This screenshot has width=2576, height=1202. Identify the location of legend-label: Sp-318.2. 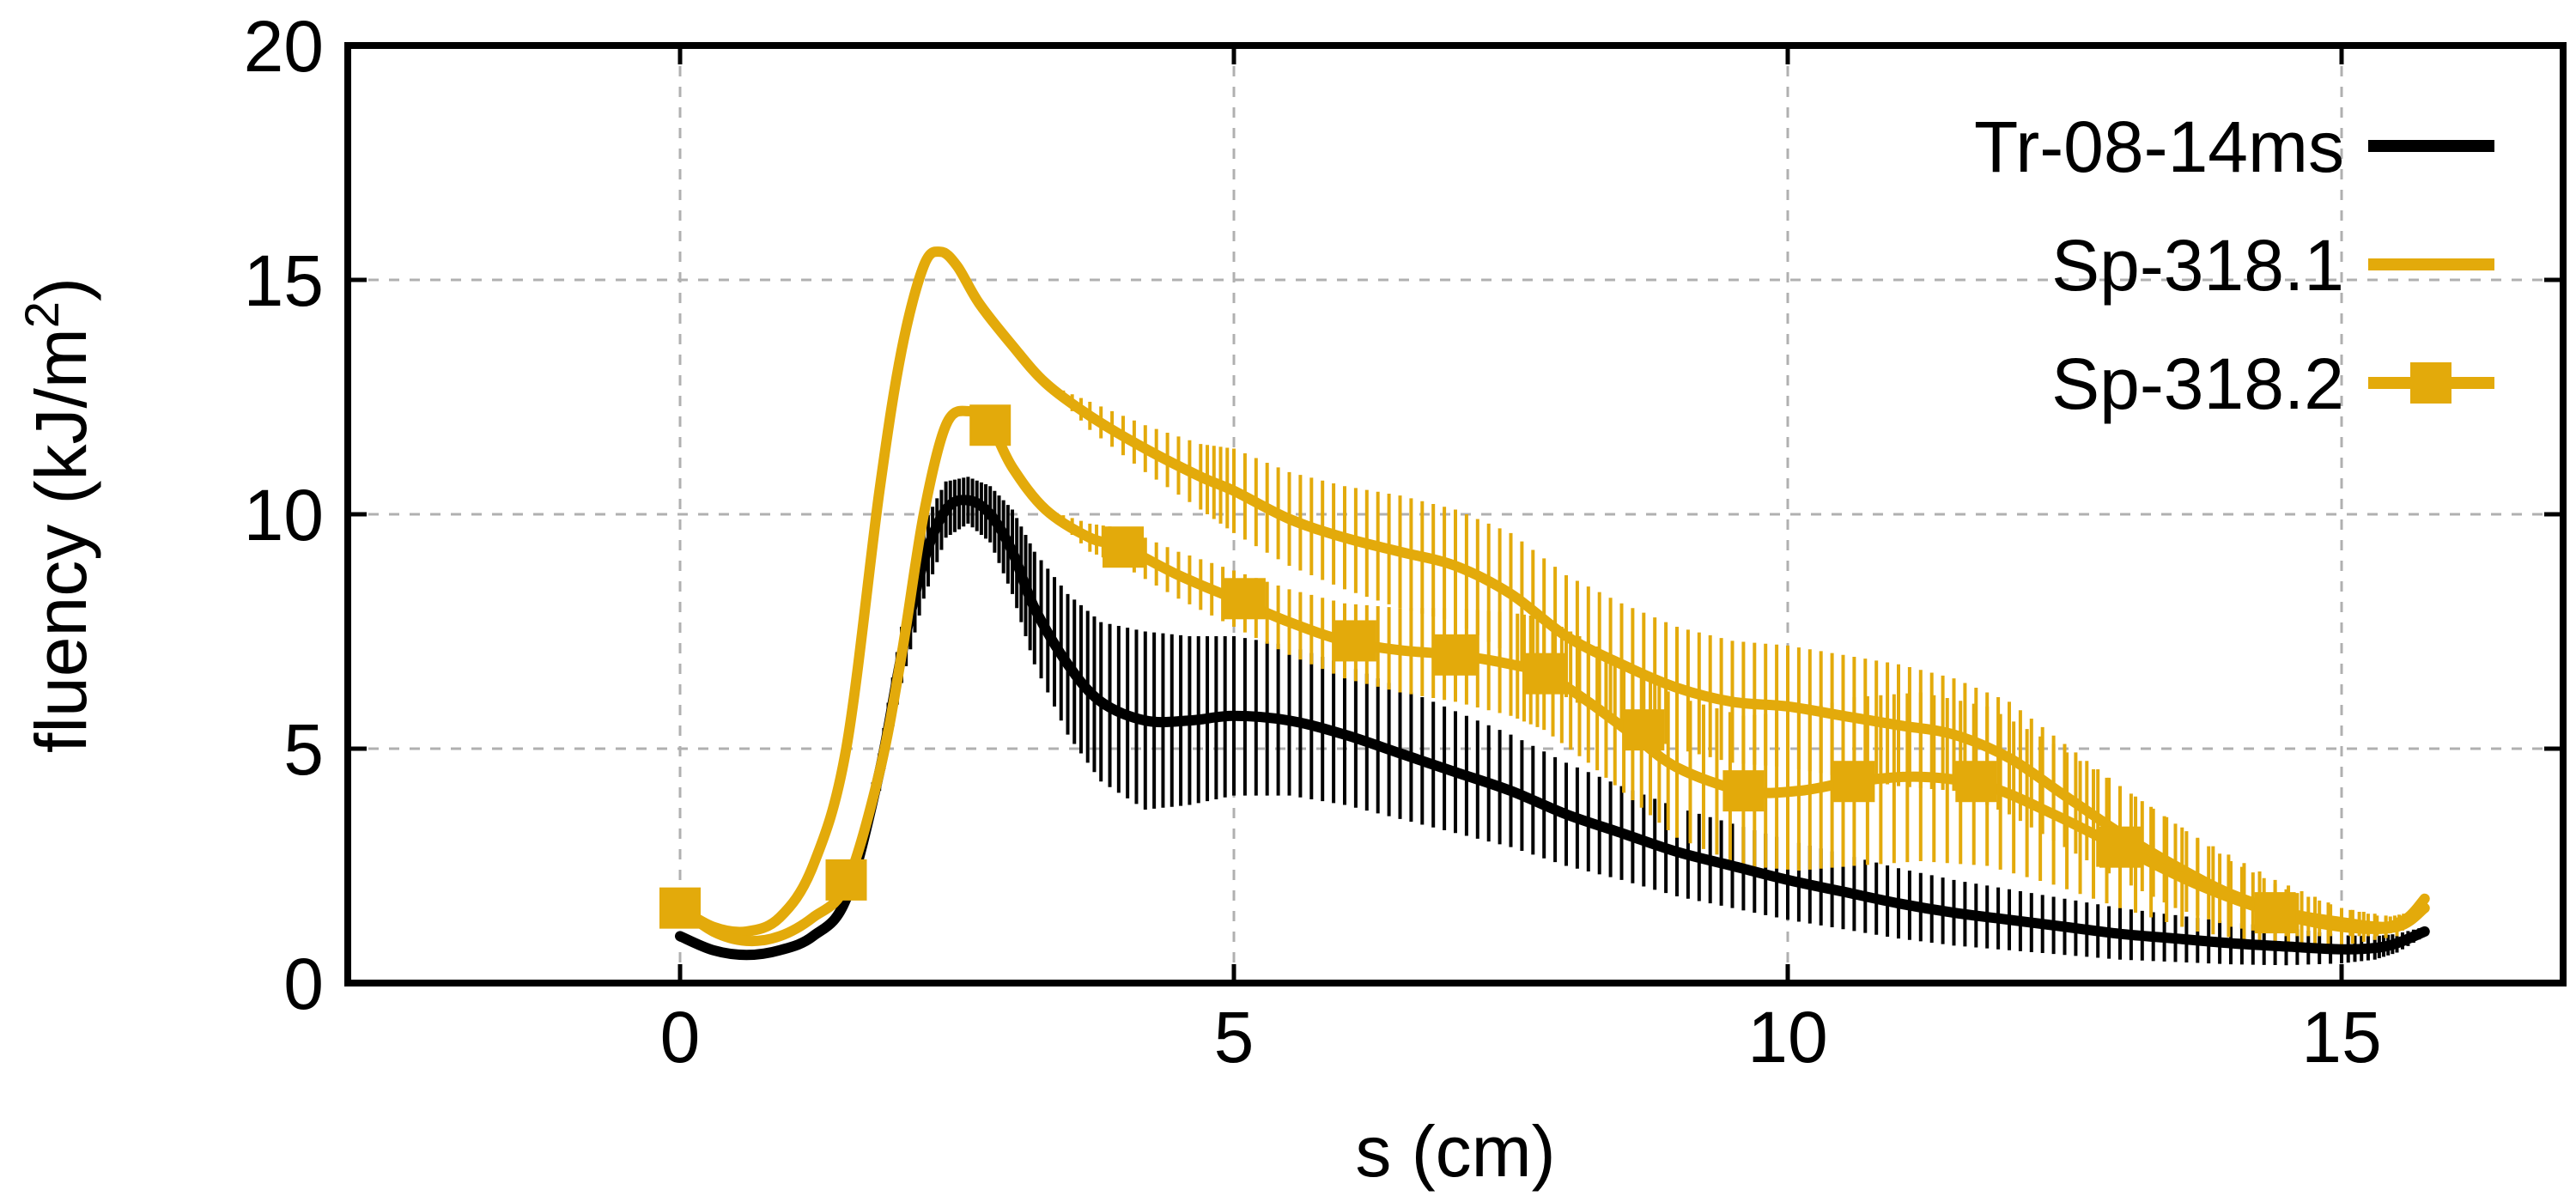
(2197, 383).